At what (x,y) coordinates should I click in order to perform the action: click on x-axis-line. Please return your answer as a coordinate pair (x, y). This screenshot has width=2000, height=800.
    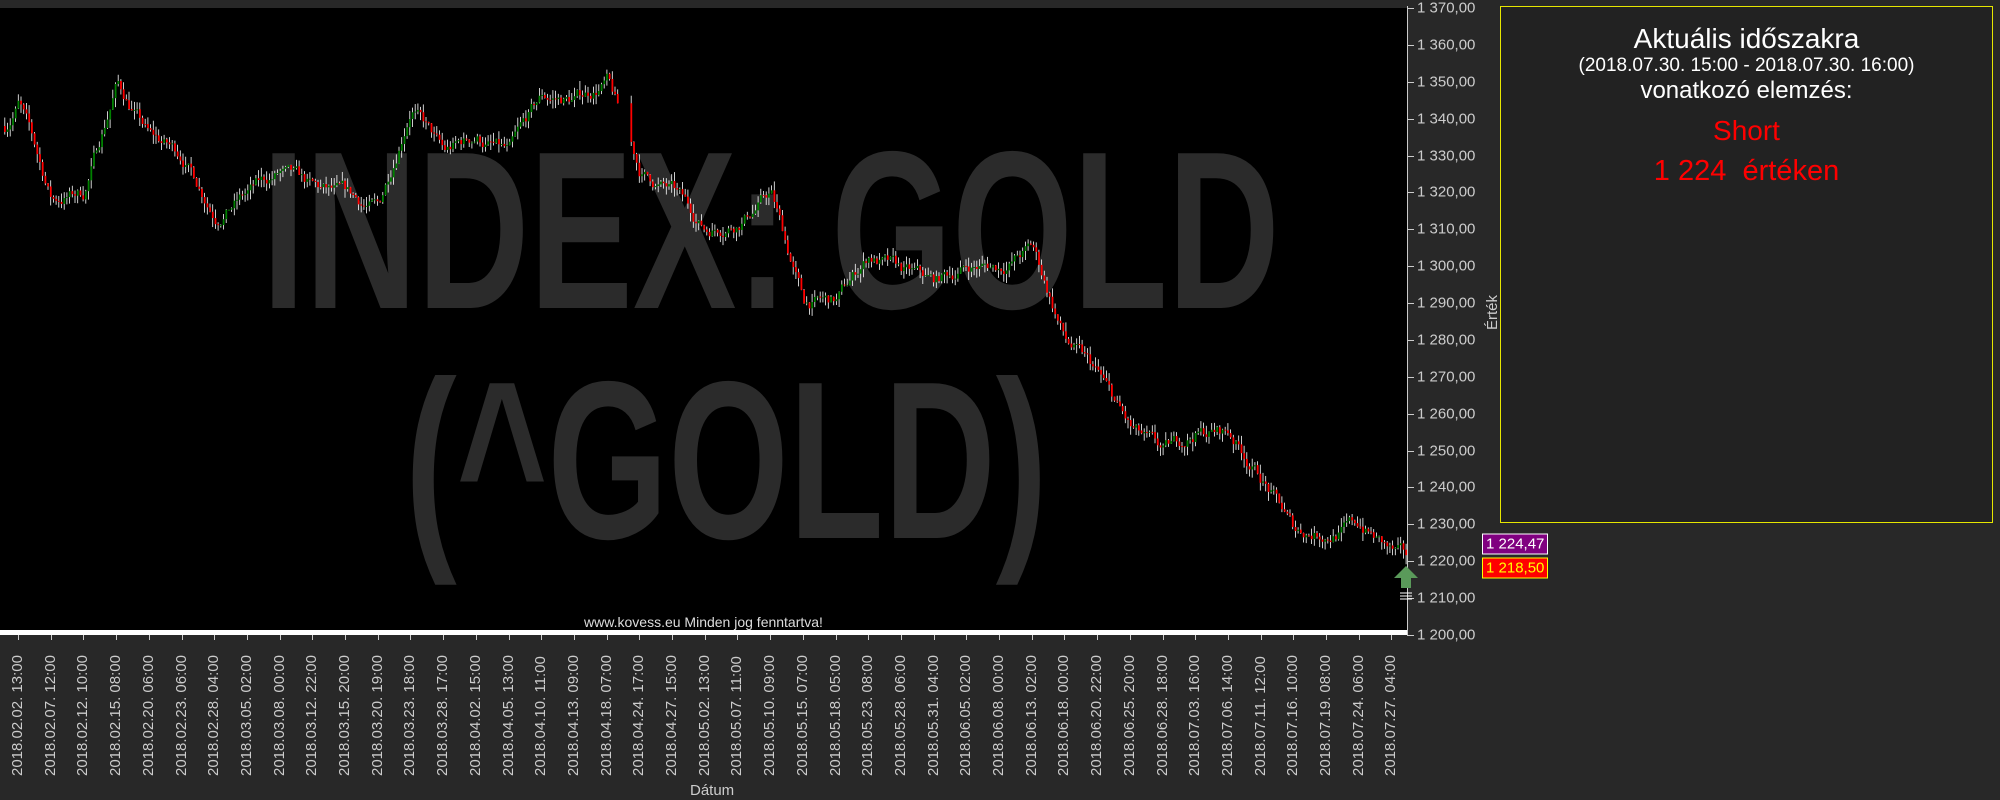
    Looking at the image, I should click on (703, 632).